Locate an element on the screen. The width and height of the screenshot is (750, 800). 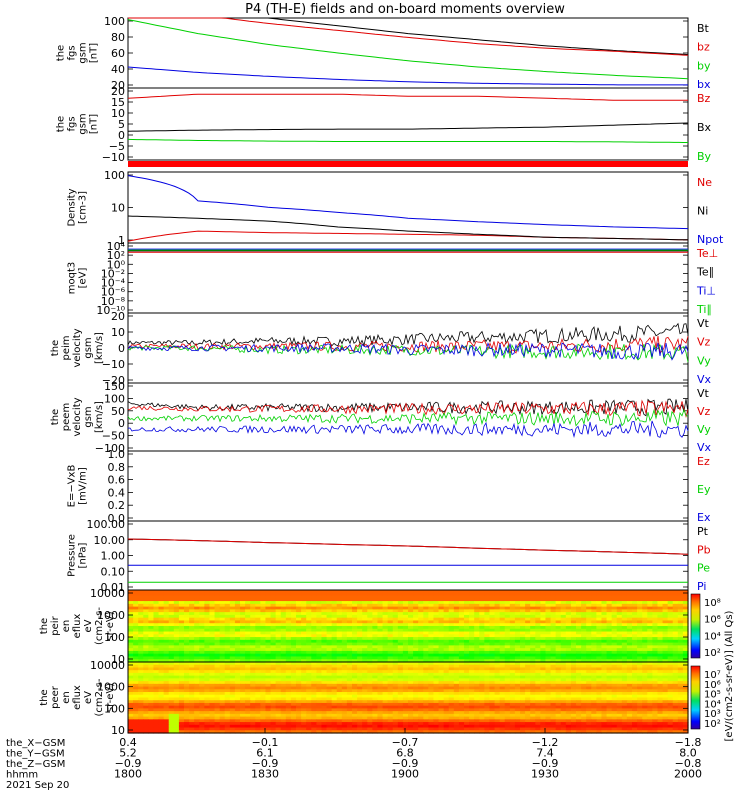
series-line-Vz is located at coordinates (408, 409).